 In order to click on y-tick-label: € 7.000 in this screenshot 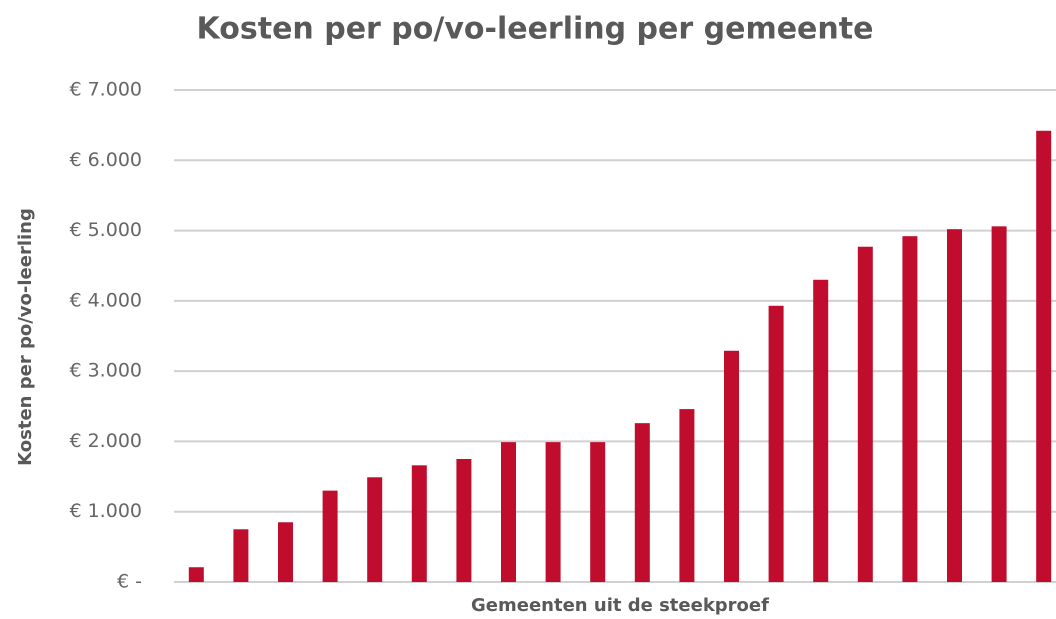, I will do `click(105, 90)`.